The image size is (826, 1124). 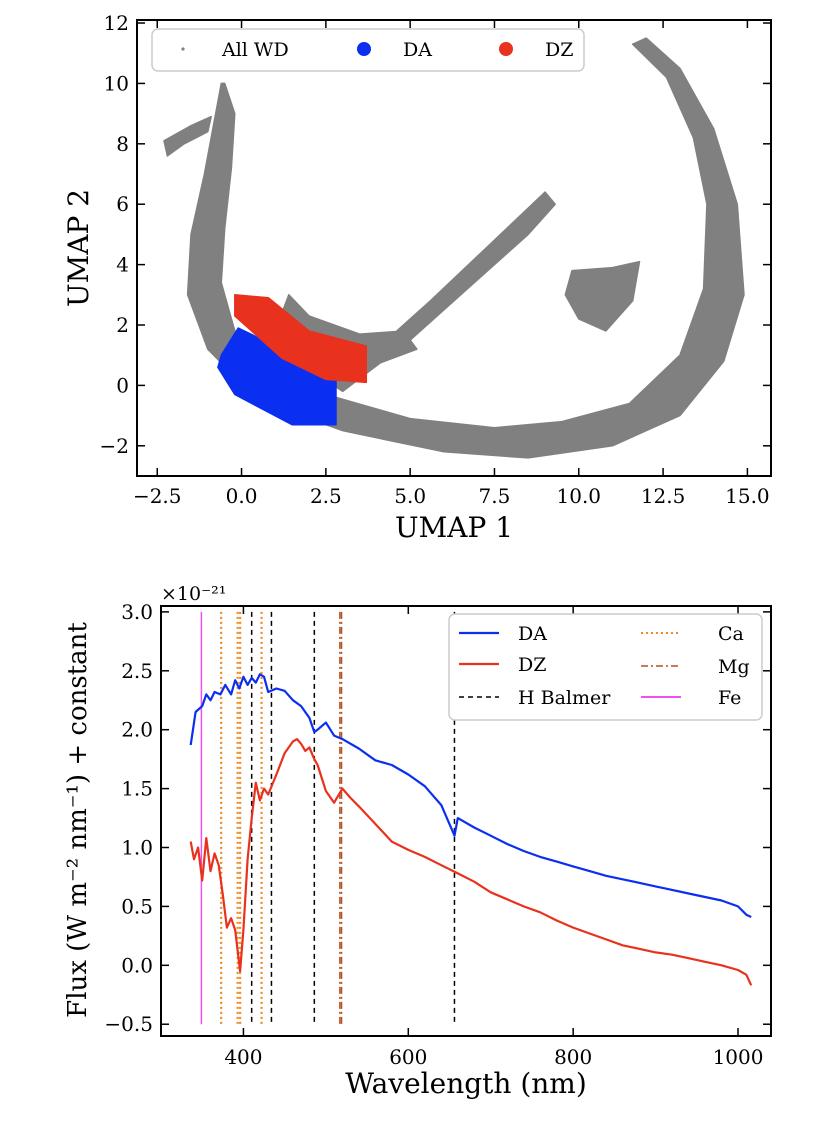 What do you see at coordinates (242, 496) in the screenshot?
I see `umap-x-tick-label: 0.0` at bounding box center [242, 496].